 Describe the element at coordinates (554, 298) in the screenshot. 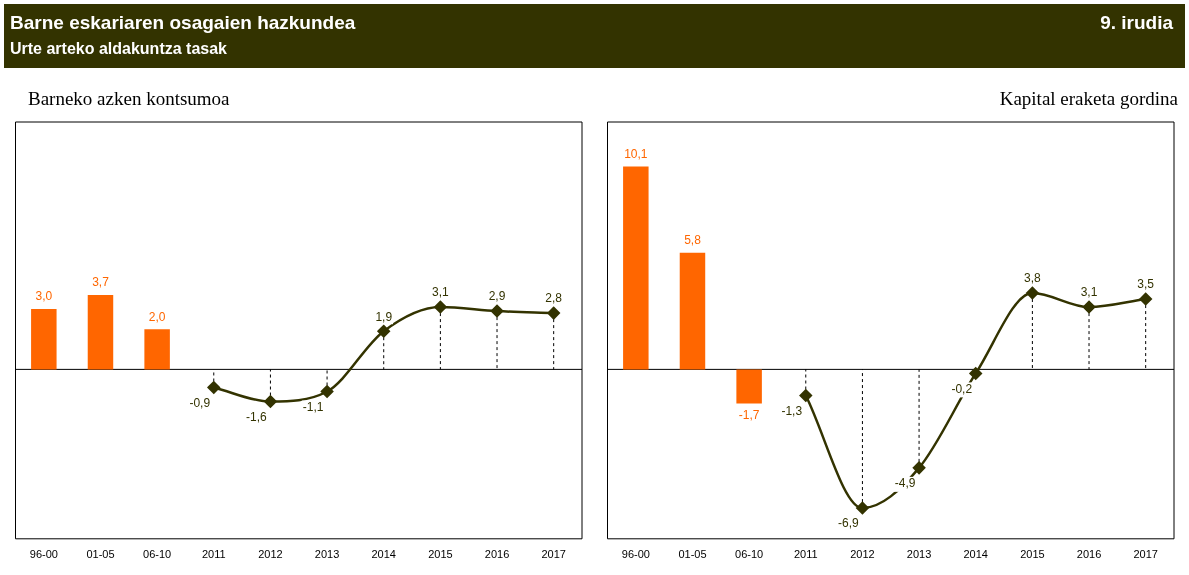

I see `data-label: 2,8` at that location.